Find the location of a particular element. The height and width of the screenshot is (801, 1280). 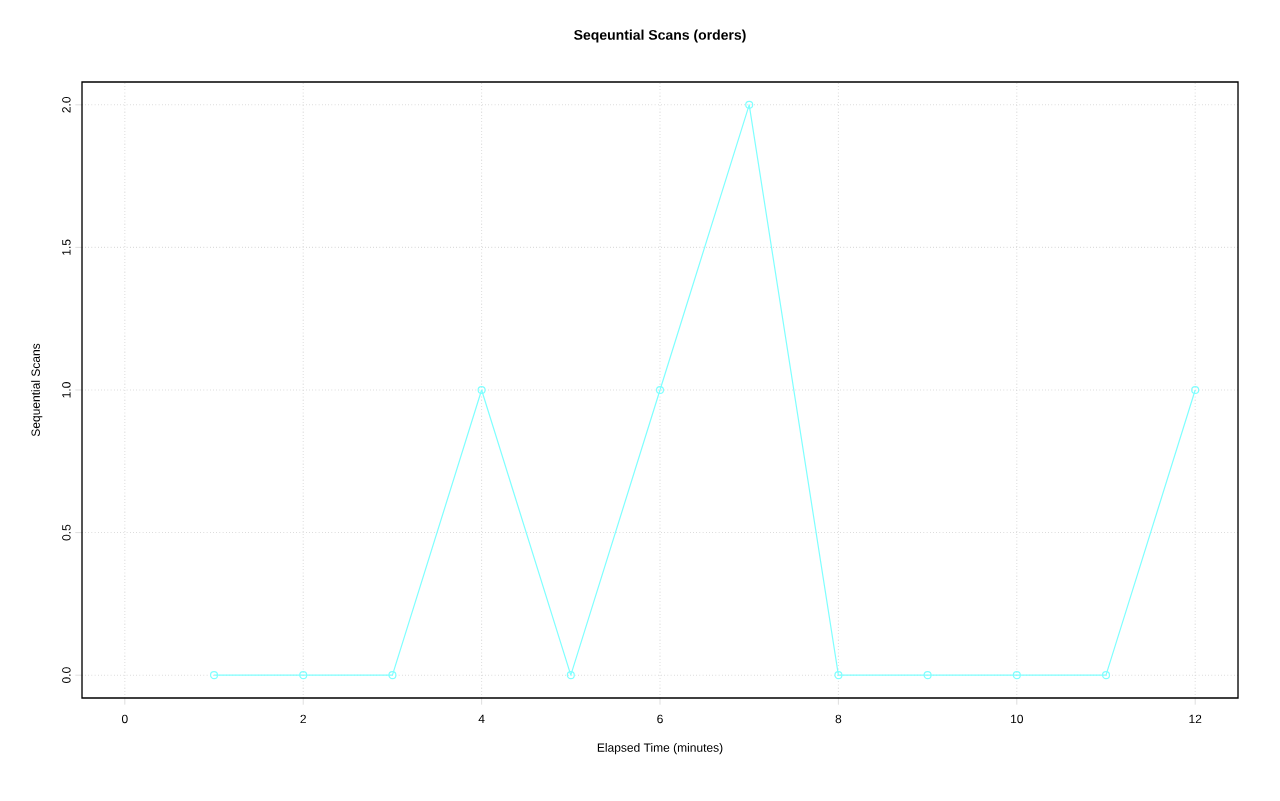

x-tick-label: 2 is located at coordinates (303, 719).